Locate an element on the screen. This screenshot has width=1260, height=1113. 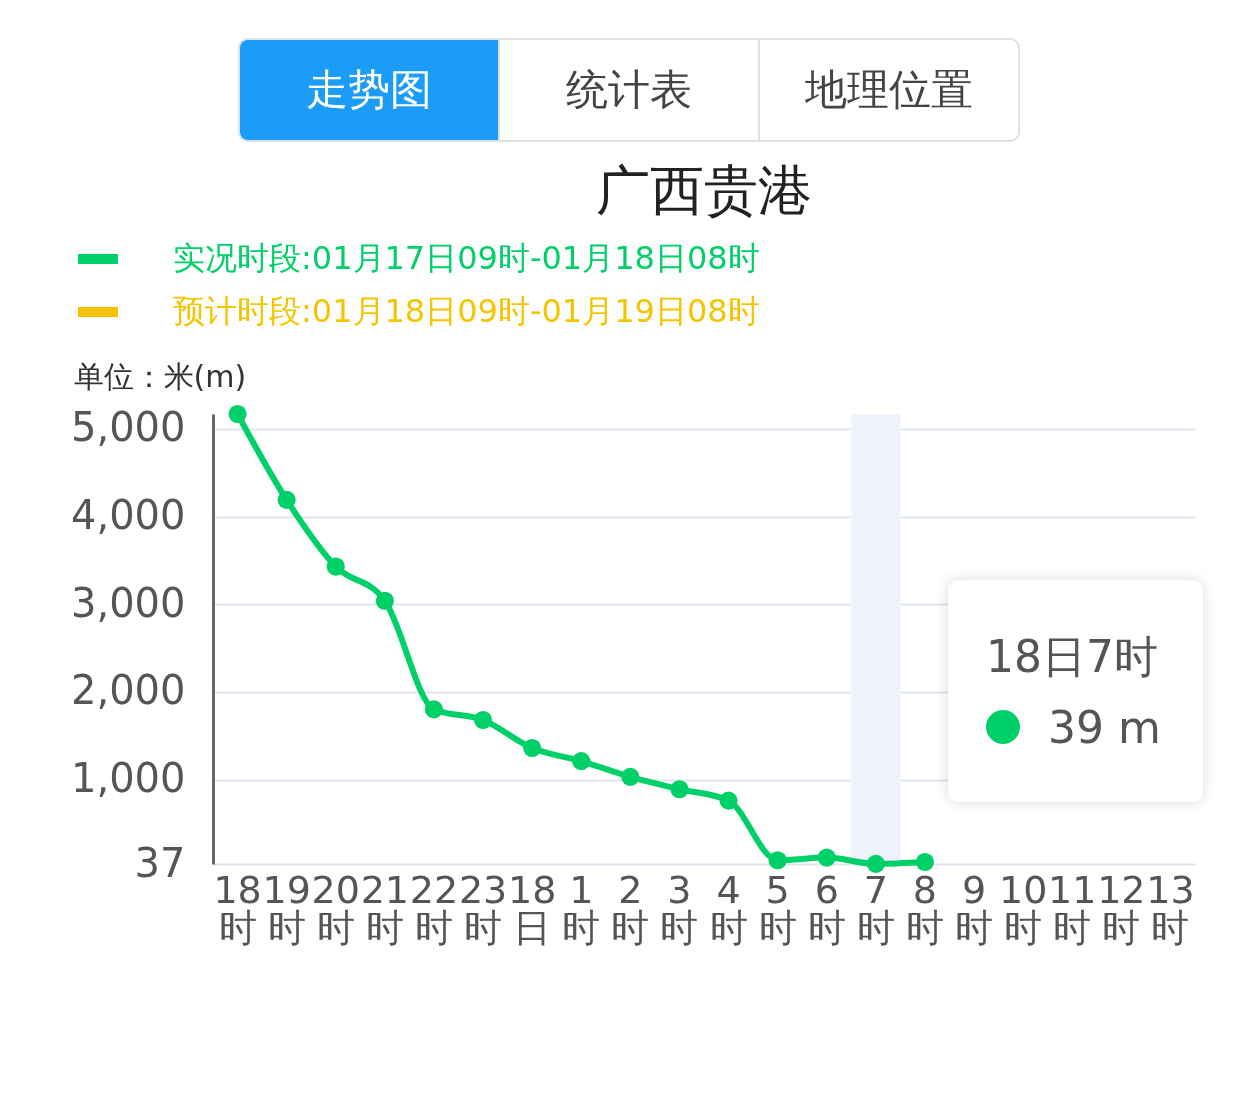
legend-label: 预计时段:01月18日09时-01月19日08时 is located at coordinates (466, 311).